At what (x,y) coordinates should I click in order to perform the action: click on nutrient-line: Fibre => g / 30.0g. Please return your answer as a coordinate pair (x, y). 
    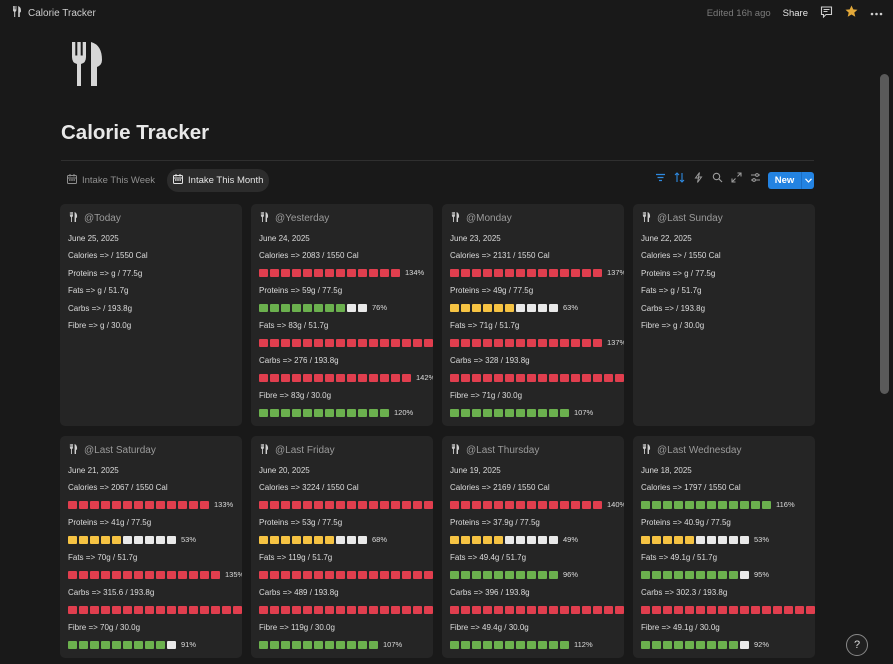
    Looking at the image, I should click on (100, 325).